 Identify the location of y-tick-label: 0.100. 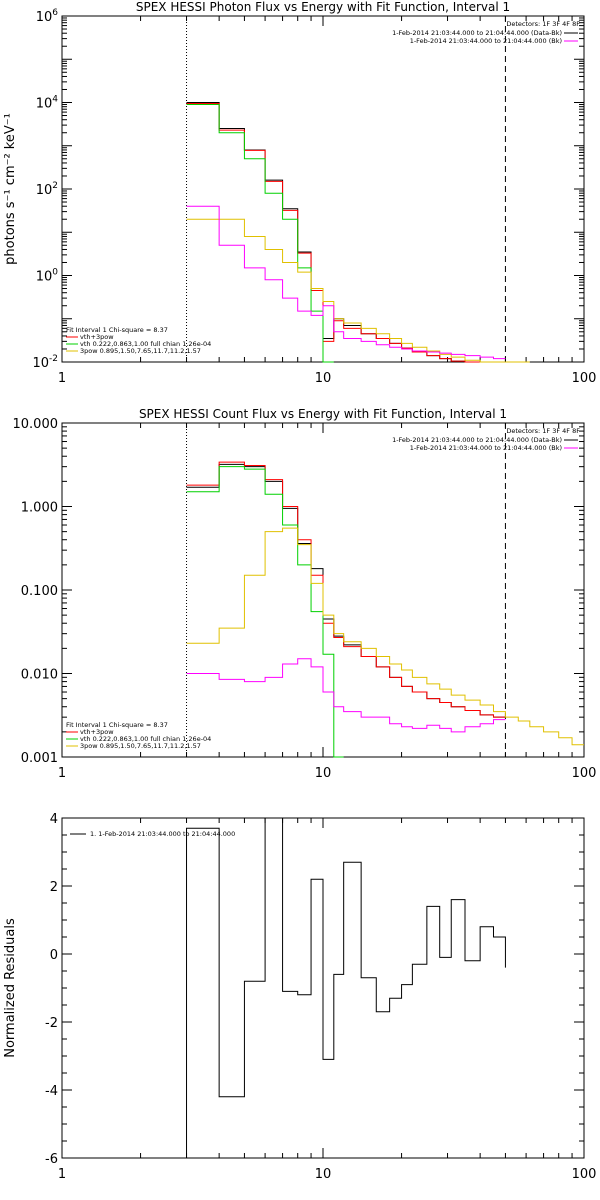
(39, 591).